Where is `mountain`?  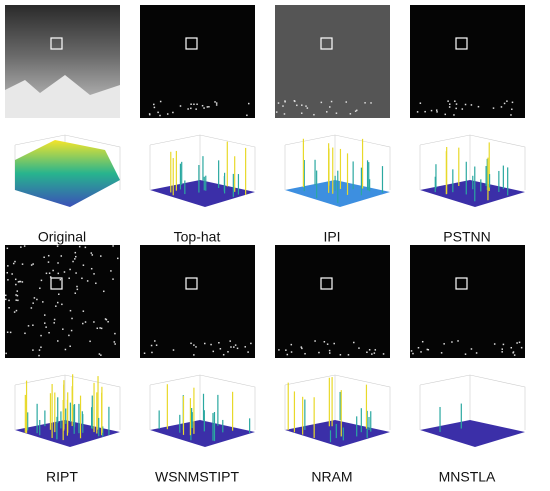 mountain is located at coordinates (62, 96).